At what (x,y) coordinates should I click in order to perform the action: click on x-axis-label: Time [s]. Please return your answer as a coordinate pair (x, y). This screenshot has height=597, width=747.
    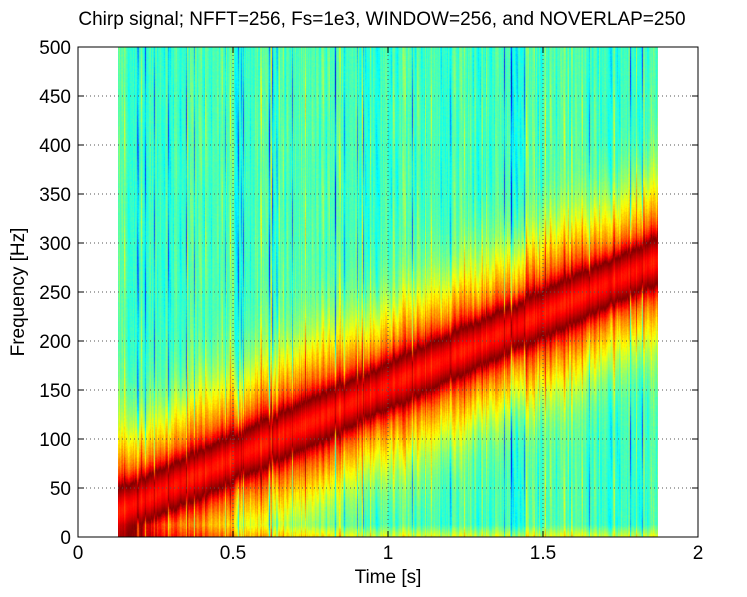
    Looking at the image, I should click on (388, 577).